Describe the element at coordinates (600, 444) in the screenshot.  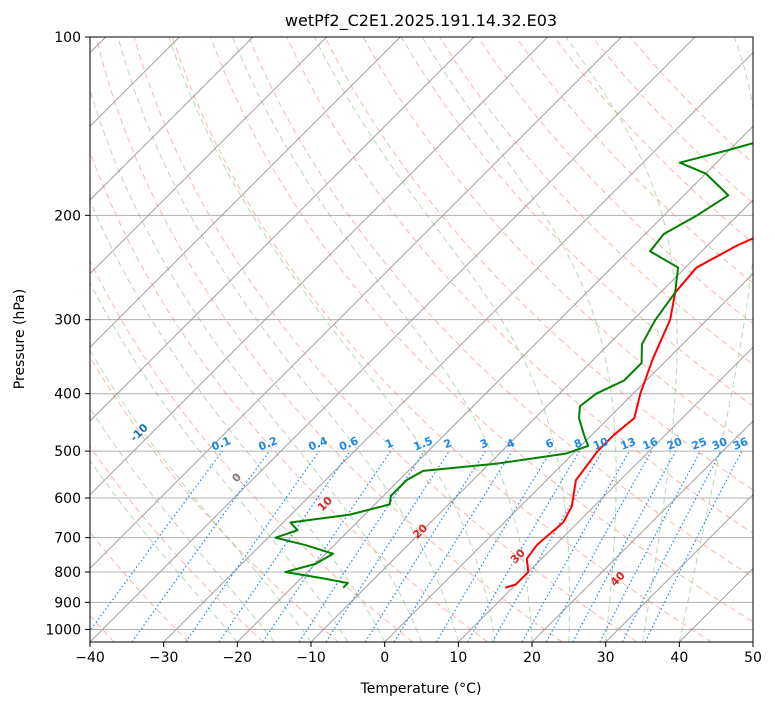
I see `mixing-ratio-label: 10` at that location.